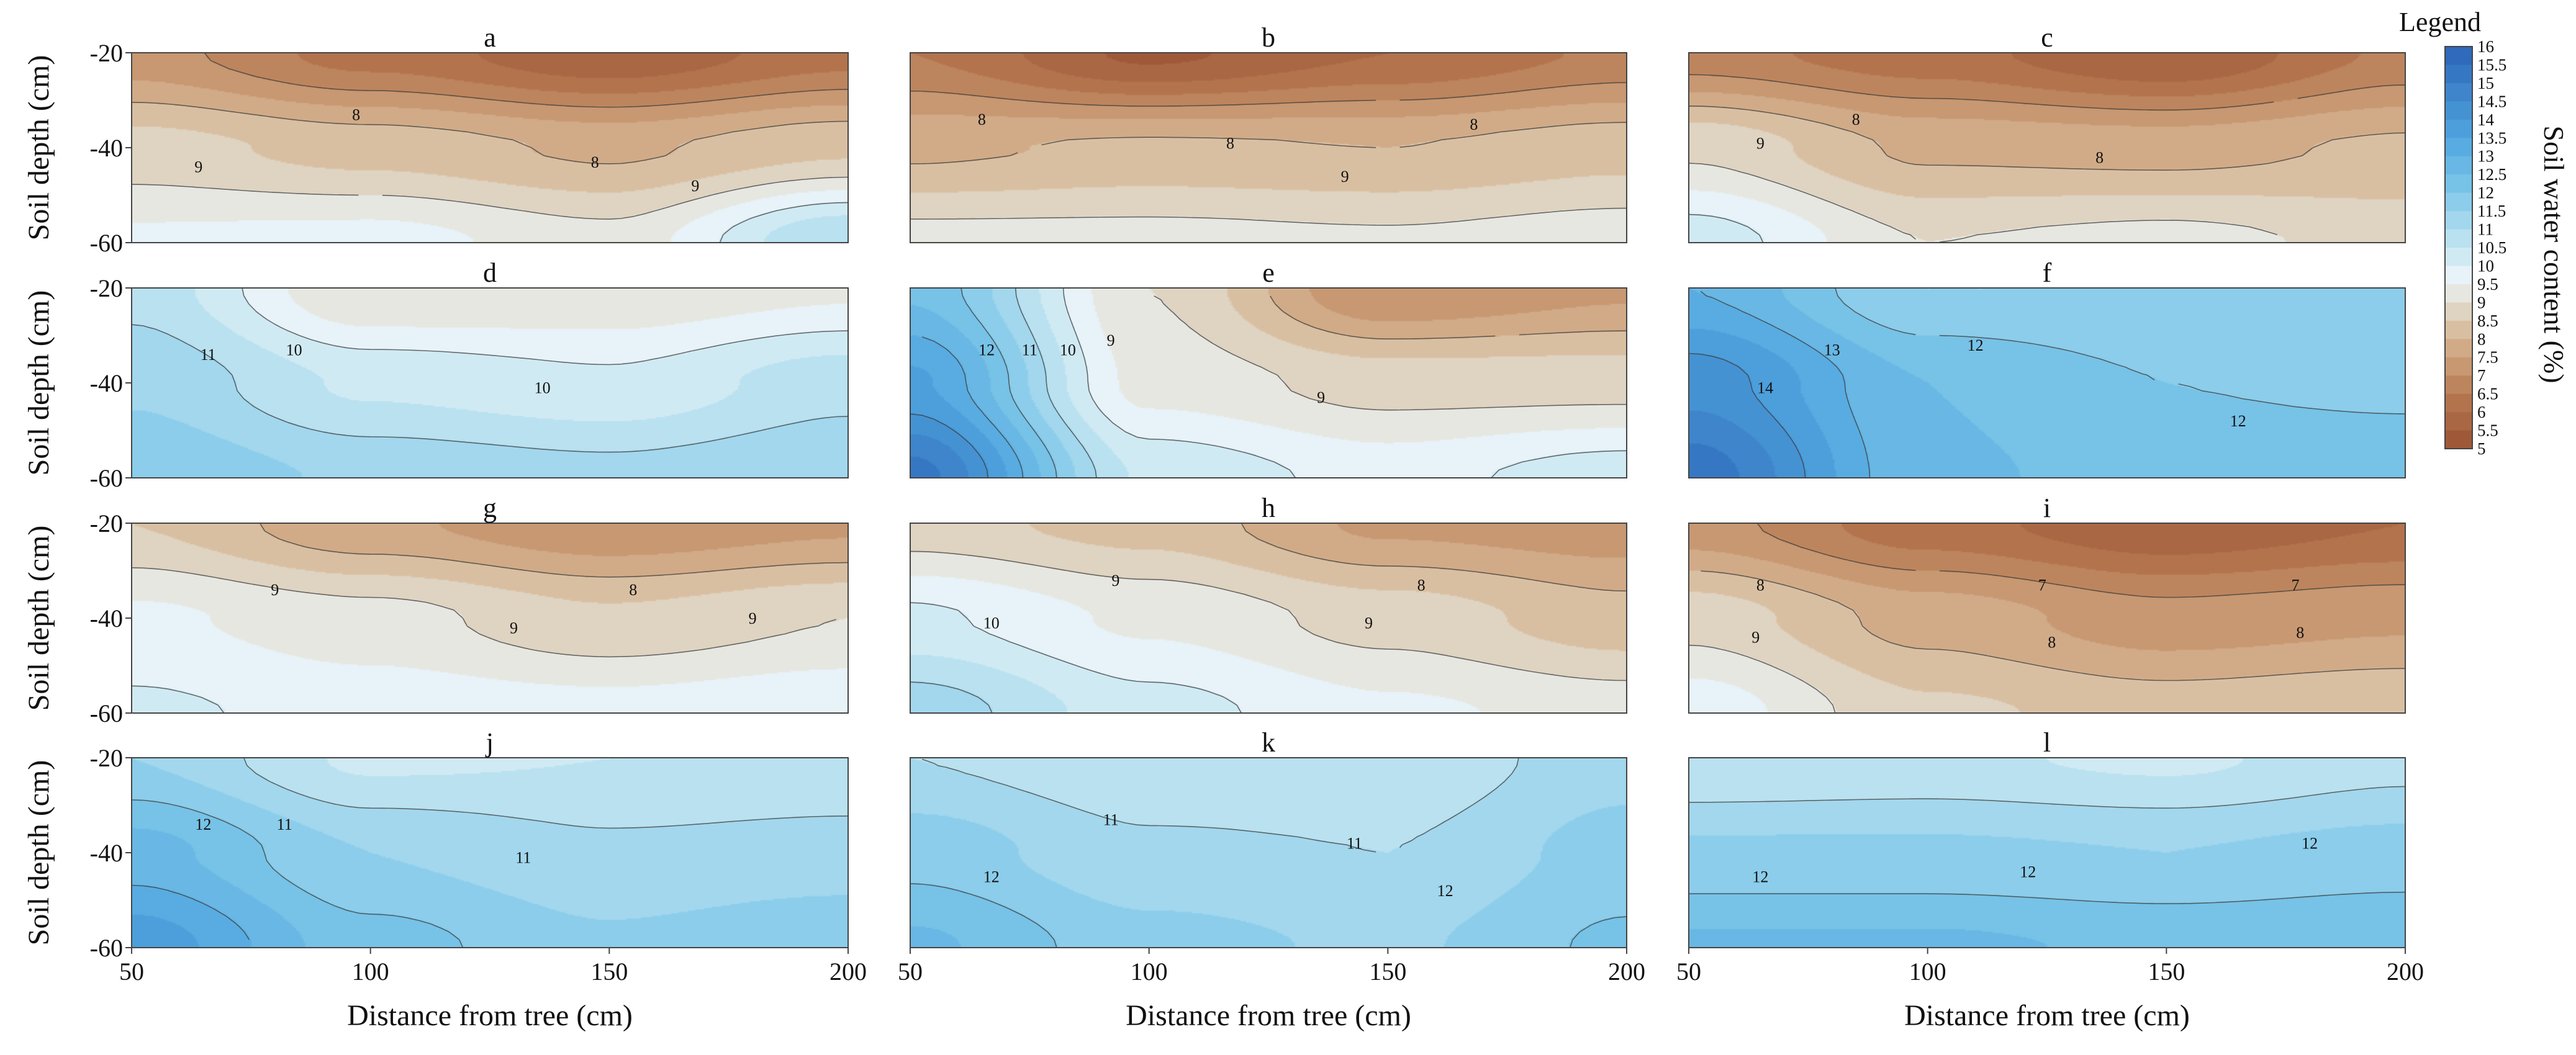  What do you see at coordinates (2042, 585) in the screenshot?
I see `contour-label: 7` at bounding box center [2042, 585].